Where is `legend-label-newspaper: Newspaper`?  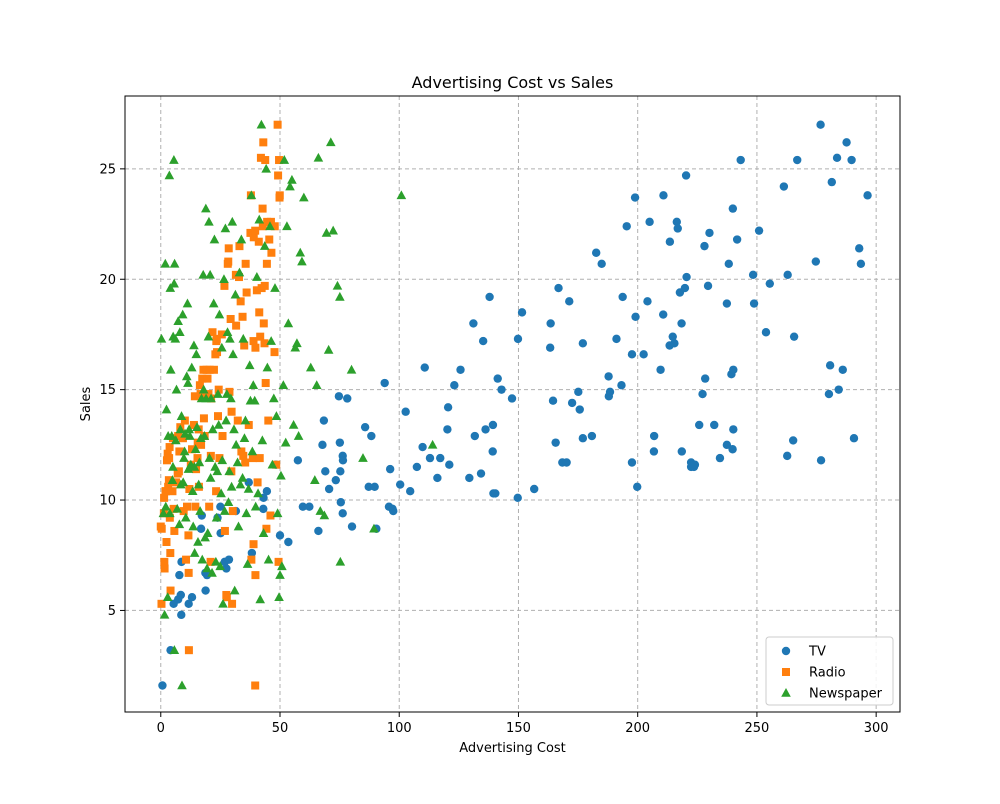 legend-label-newspaper: Newspaper is located at coordinates (846, 694).